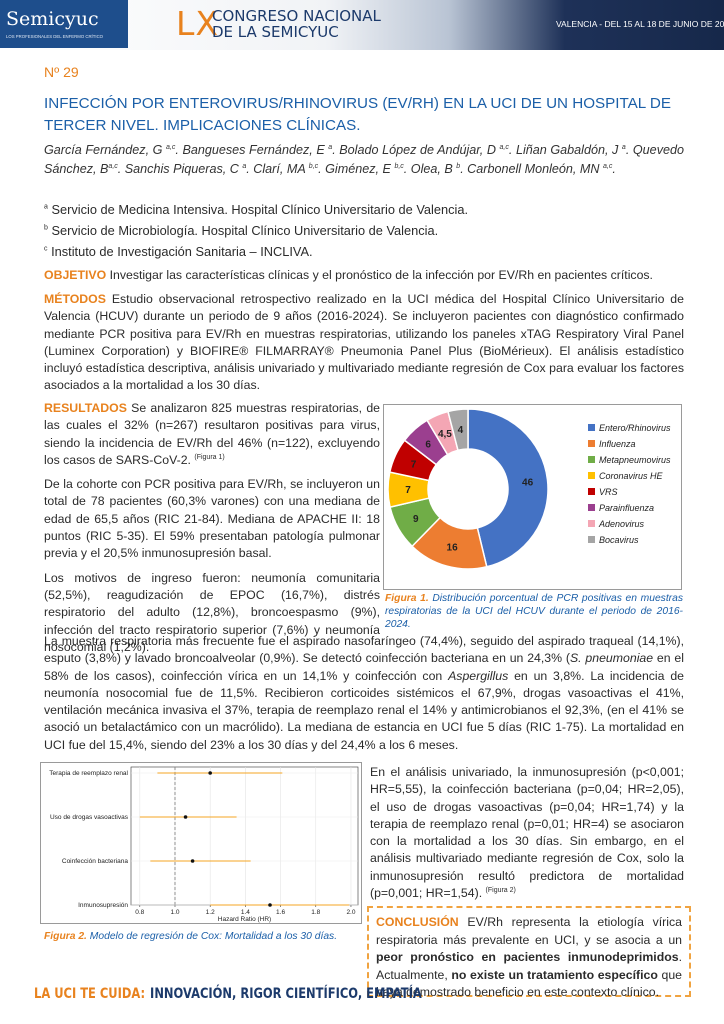  I want to click on figure-ref: (Figura 1), so click(209, 457).